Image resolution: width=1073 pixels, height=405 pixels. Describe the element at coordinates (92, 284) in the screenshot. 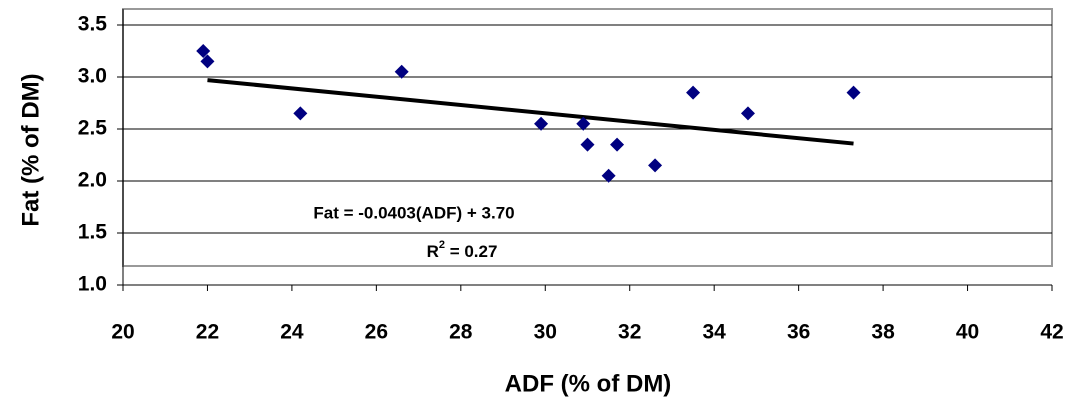

I see `y-tick-label: 1.0` at that location.